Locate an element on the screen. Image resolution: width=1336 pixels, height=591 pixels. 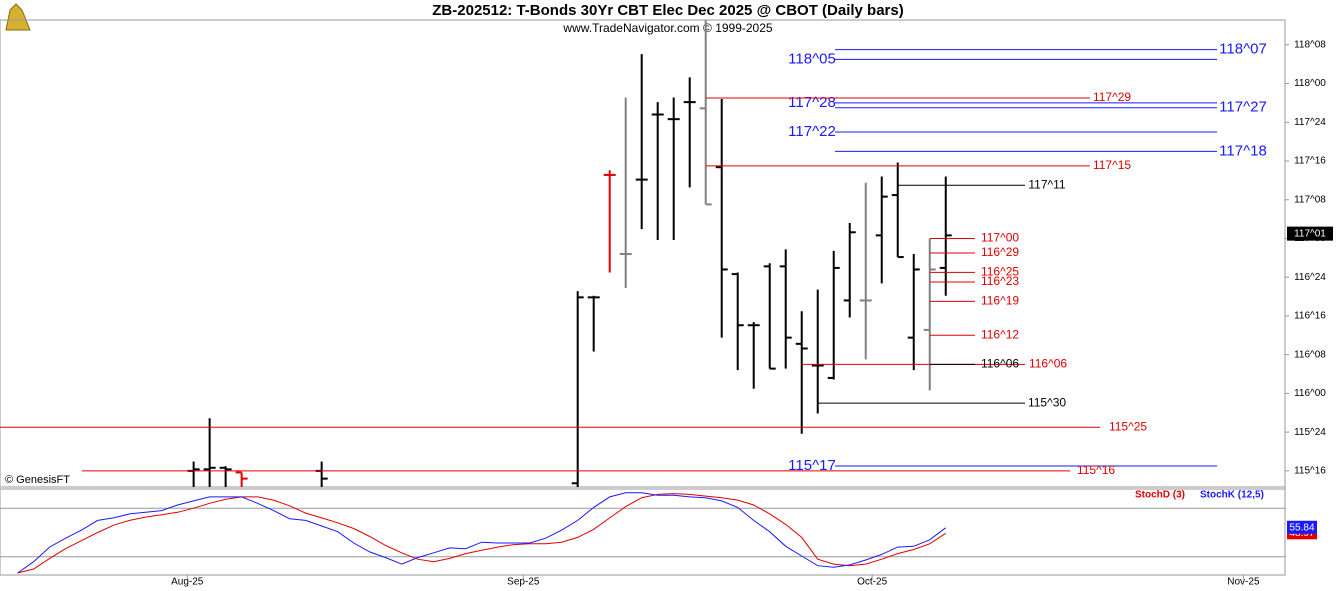
level-label: 116^25 is located at coordinates (1000, 272).